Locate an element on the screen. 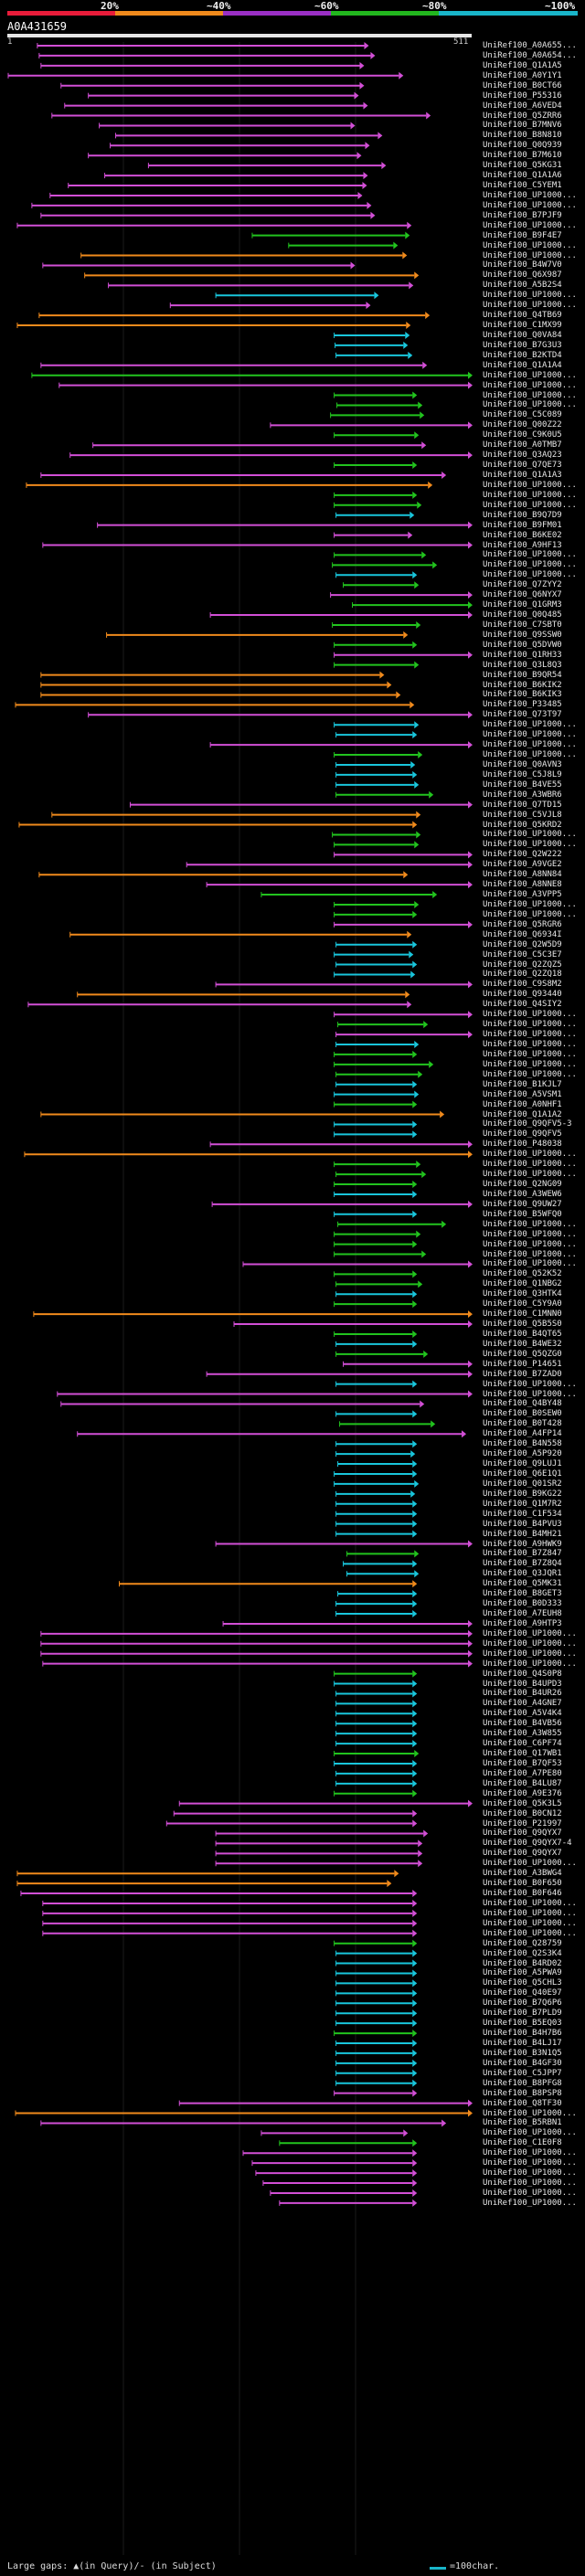 The height and width of the screenshot is (2576, 585). hit-label: UniRef100_Q2W5D9 is located at coordinates (522, 944).